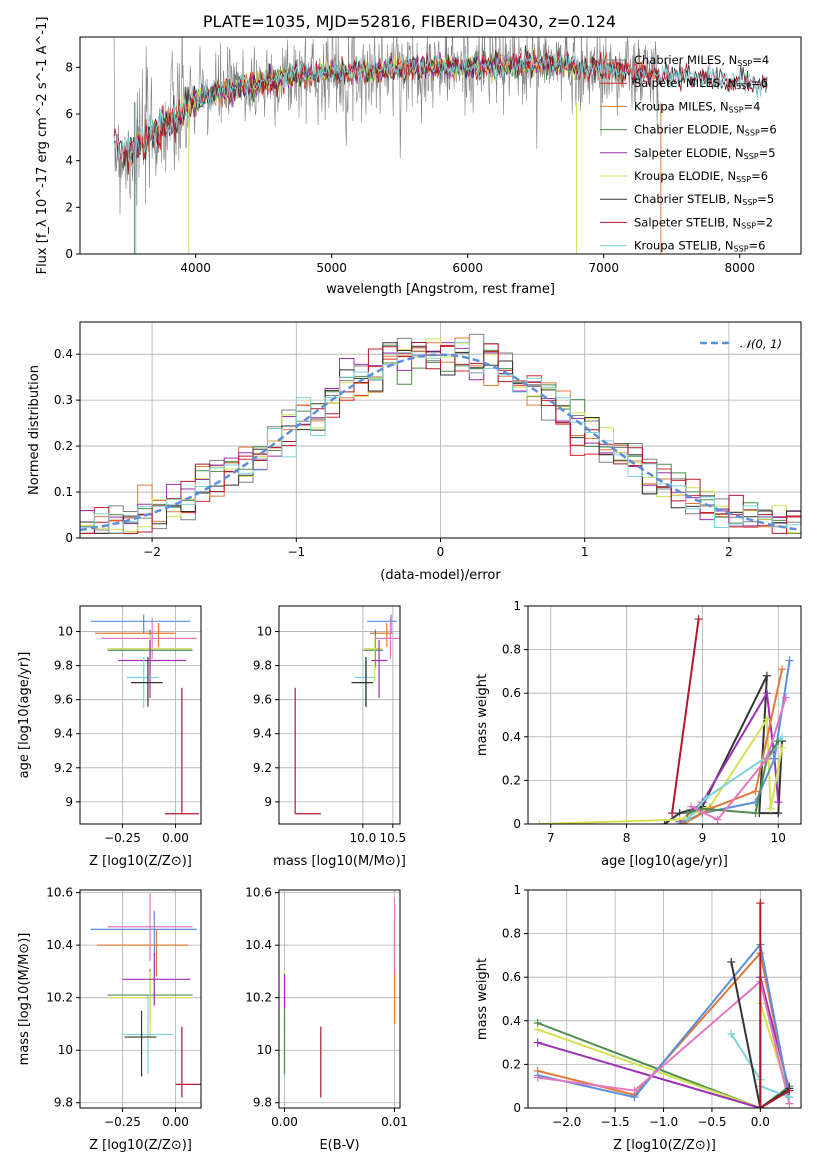 This screenshot has height=1170, width=819. What do you see at coordinates (551, 838) in the screenshot?
I see `x-tick-label: 7` at bounding box center [551, 838].